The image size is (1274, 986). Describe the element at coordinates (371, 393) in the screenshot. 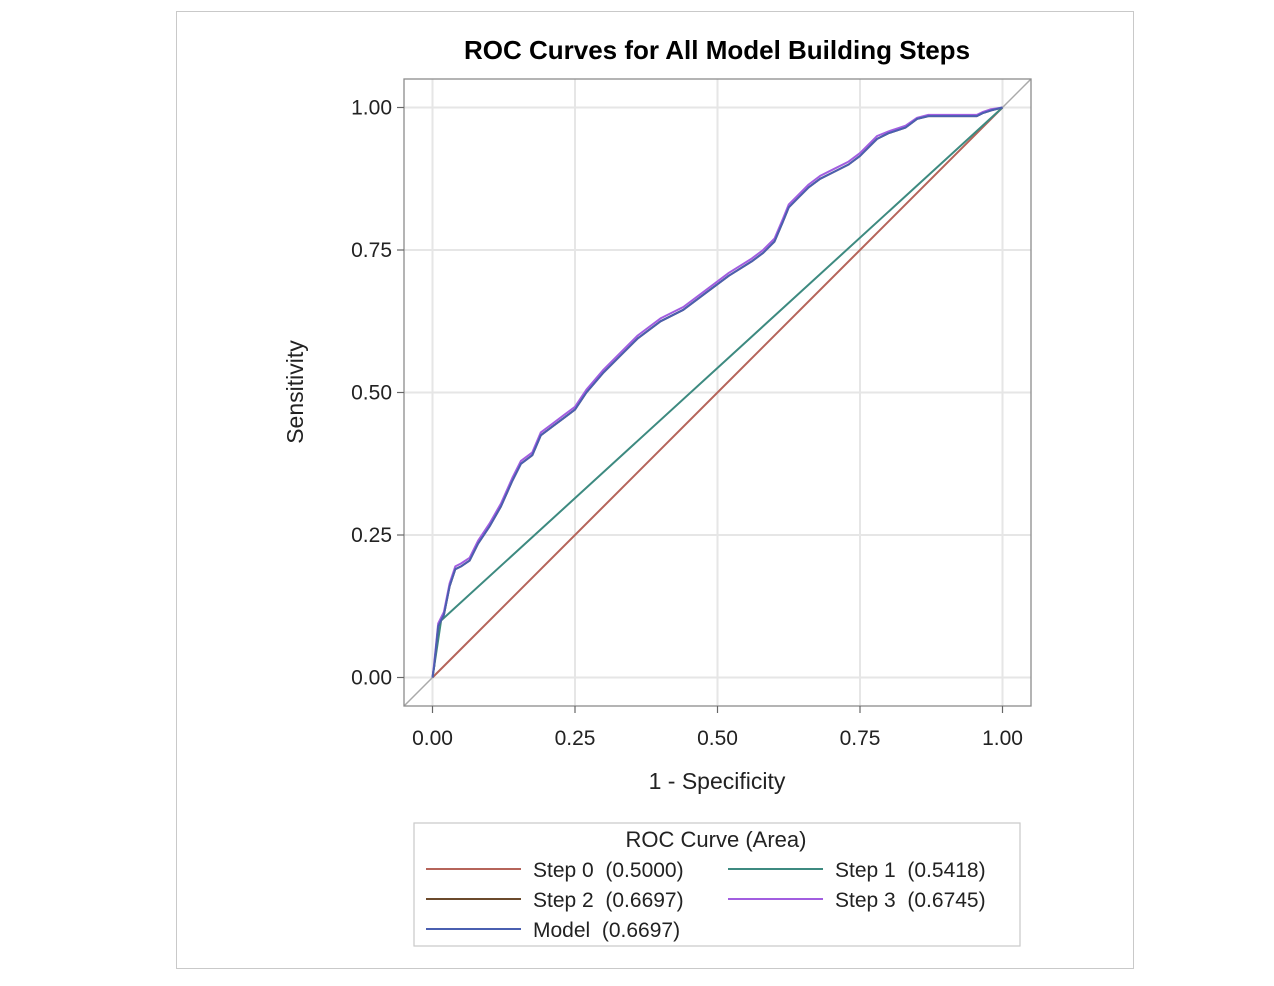

I see `y-tick-label: 0.50` at that location.